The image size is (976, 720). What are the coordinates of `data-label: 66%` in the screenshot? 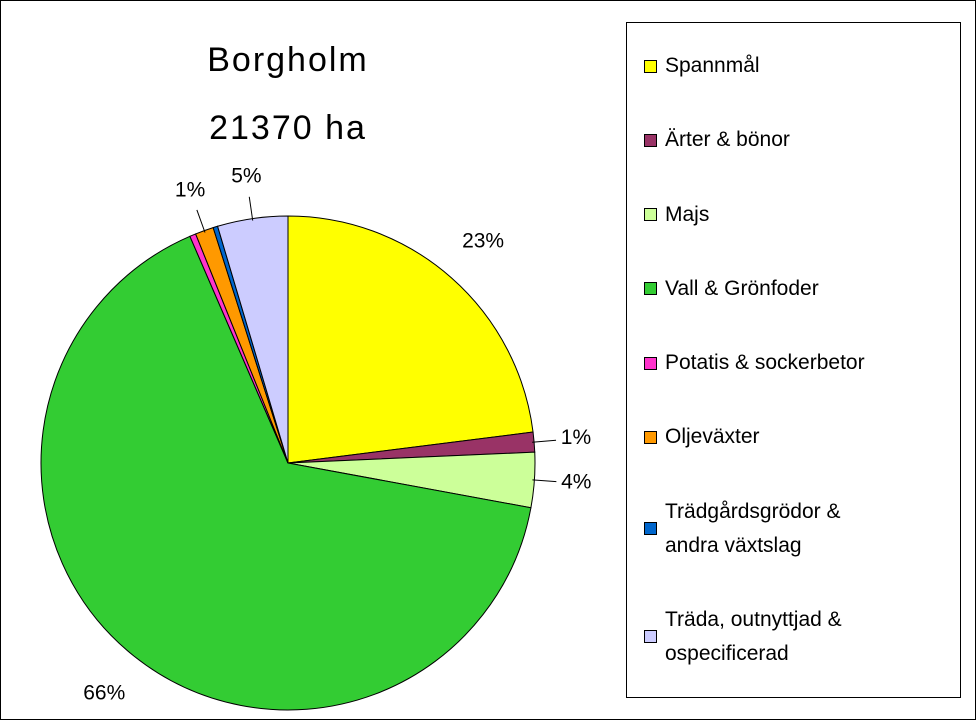 It's located at (104, 692).